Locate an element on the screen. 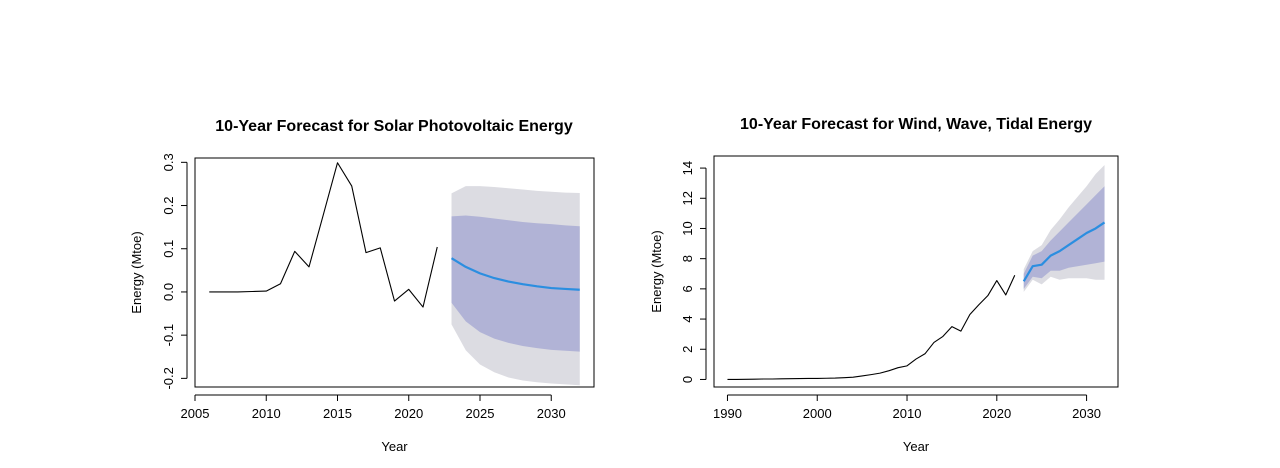 The image size is (1280, 468). y-tick-label: 2 is located at coordinates (687, 349).